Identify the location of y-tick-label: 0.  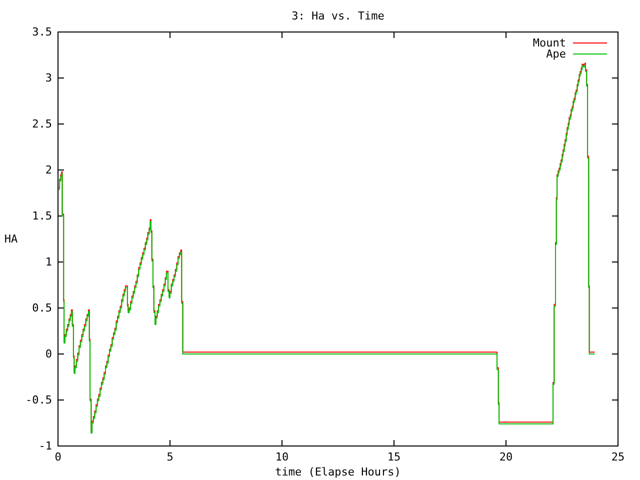
(48, 354).